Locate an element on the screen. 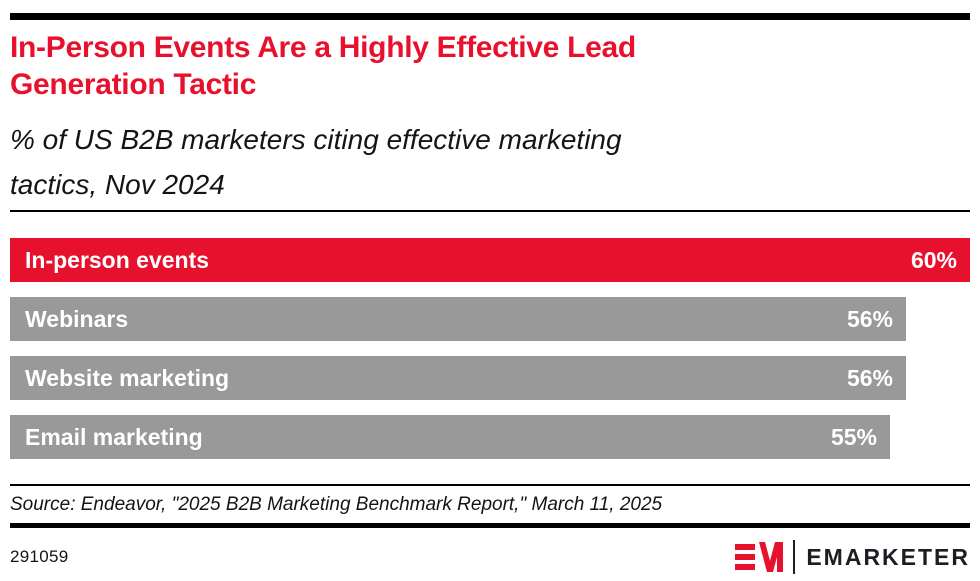  bar-value-label: 60% is located at coordinates (933, 259).